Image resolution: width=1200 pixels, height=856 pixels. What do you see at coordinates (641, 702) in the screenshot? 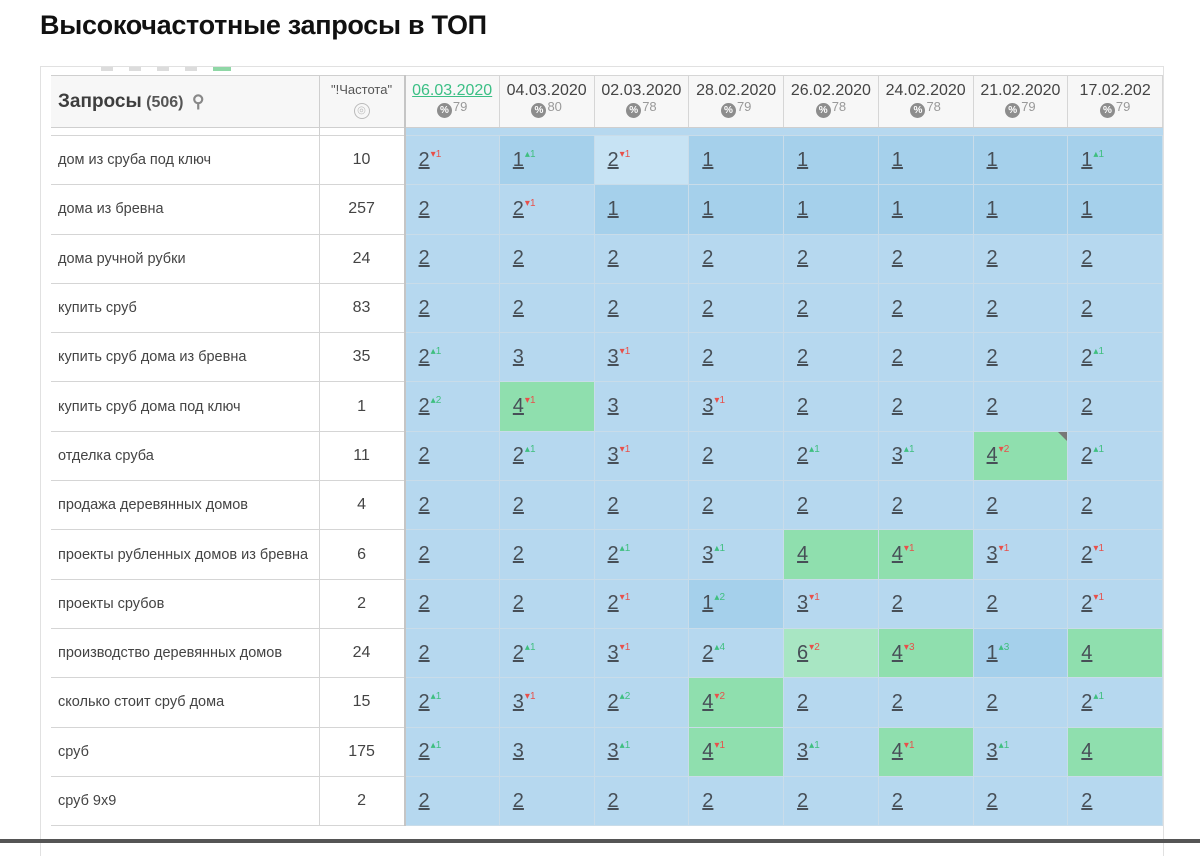
I see `position-cell: 2▴2` at bounding box center [641, 702].